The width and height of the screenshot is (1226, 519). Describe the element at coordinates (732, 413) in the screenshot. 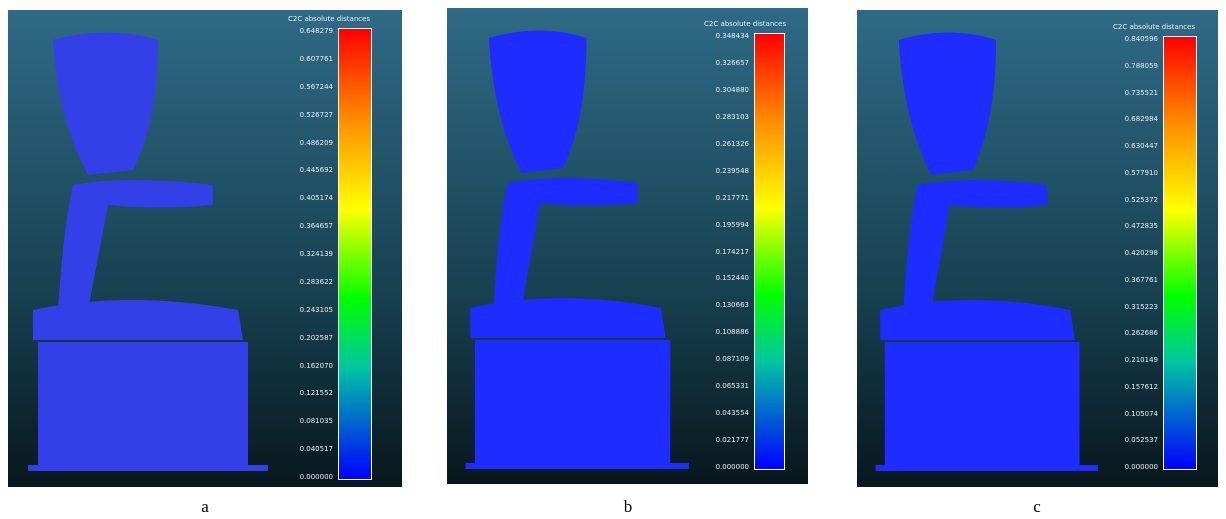

I see `scale-tick: 0.043554` at that location.